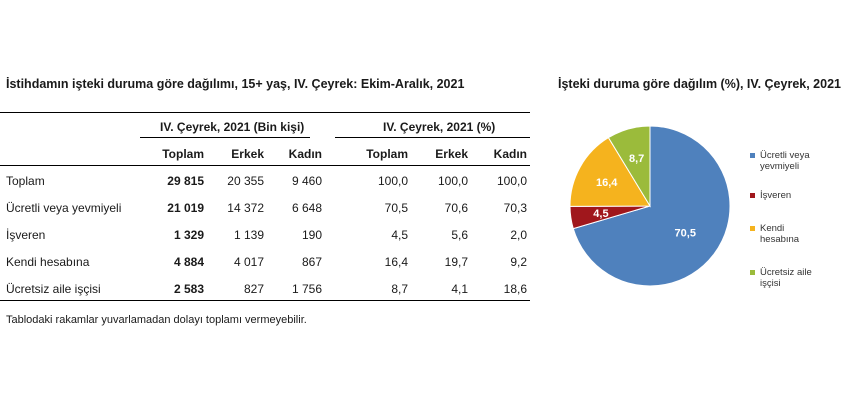  Describe the element at coordinates (396, 208) in the screenshot. I see `table-cell: 70,5` at that location.